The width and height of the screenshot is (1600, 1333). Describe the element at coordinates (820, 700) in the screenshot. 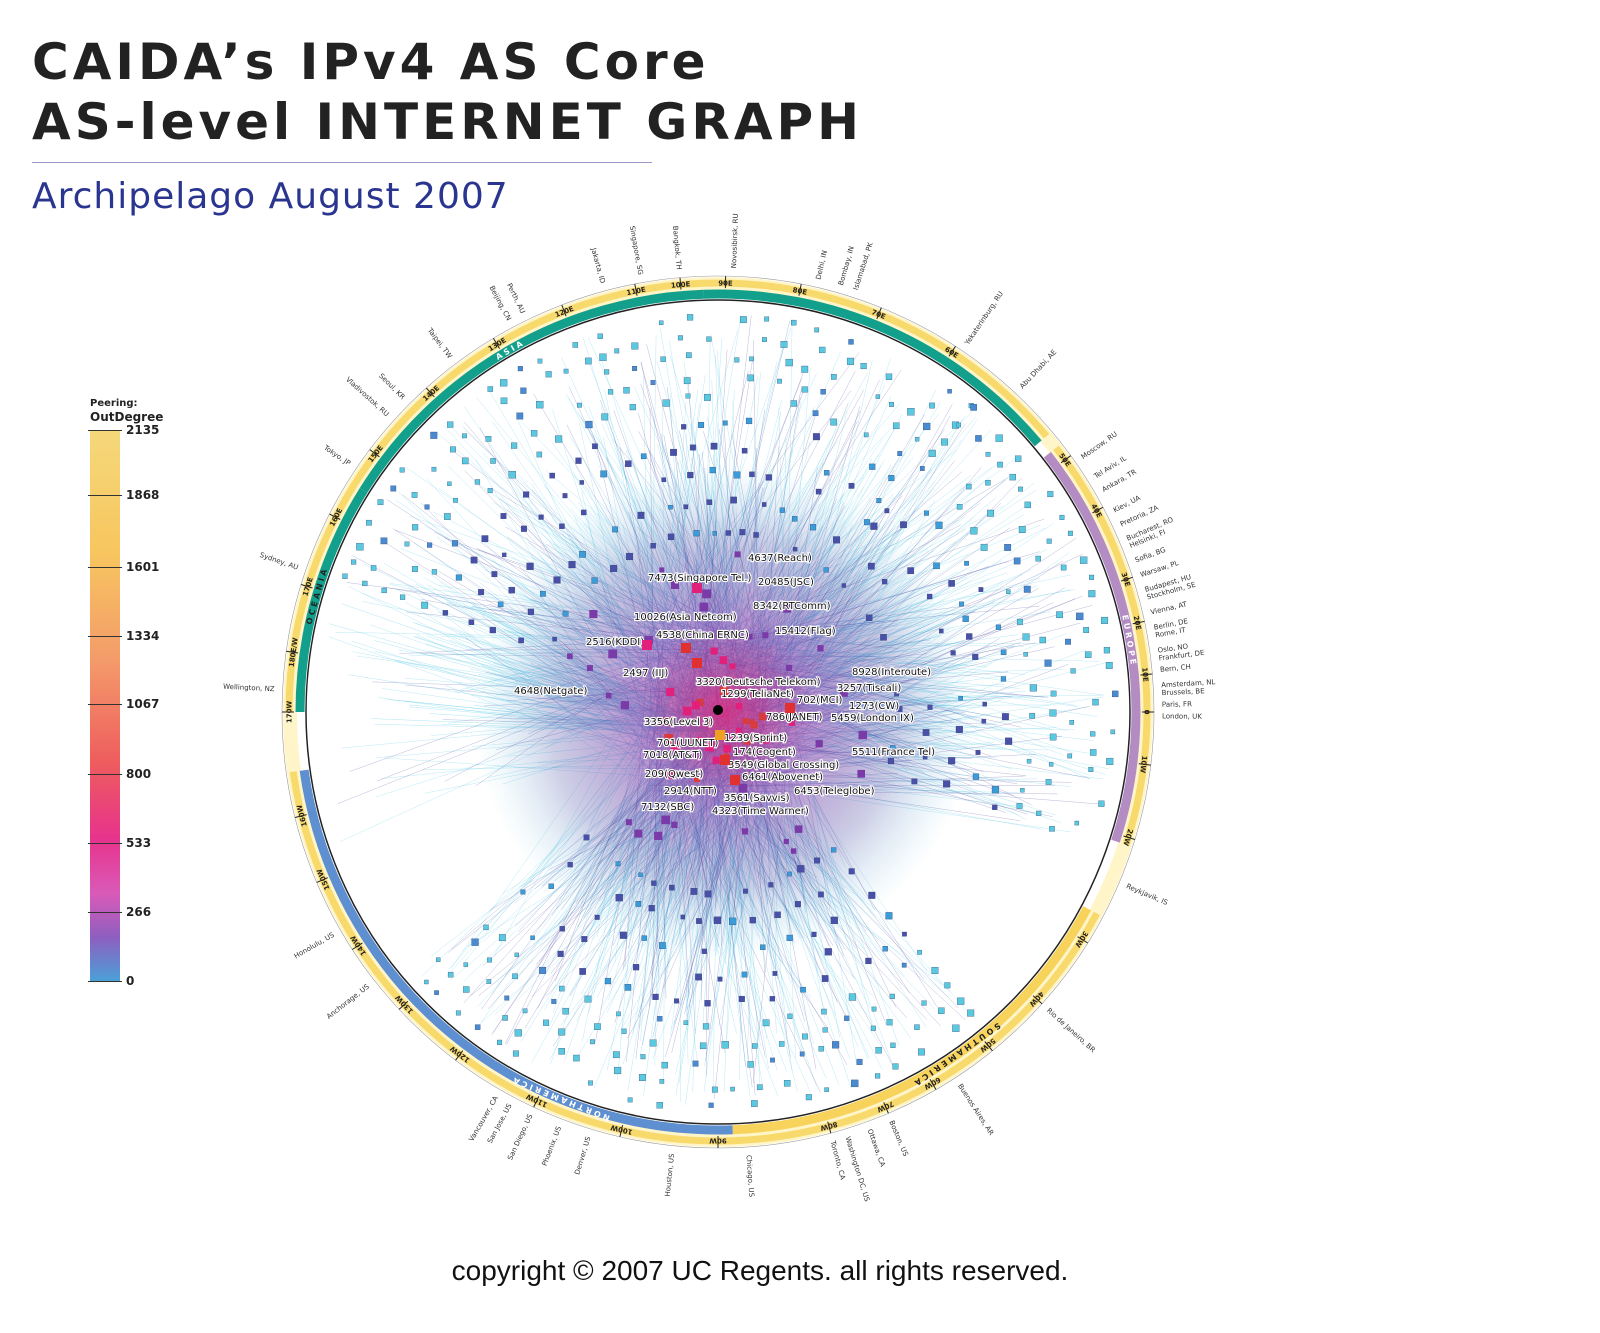

I see `core-node-label: 702(MCI)` at that location.